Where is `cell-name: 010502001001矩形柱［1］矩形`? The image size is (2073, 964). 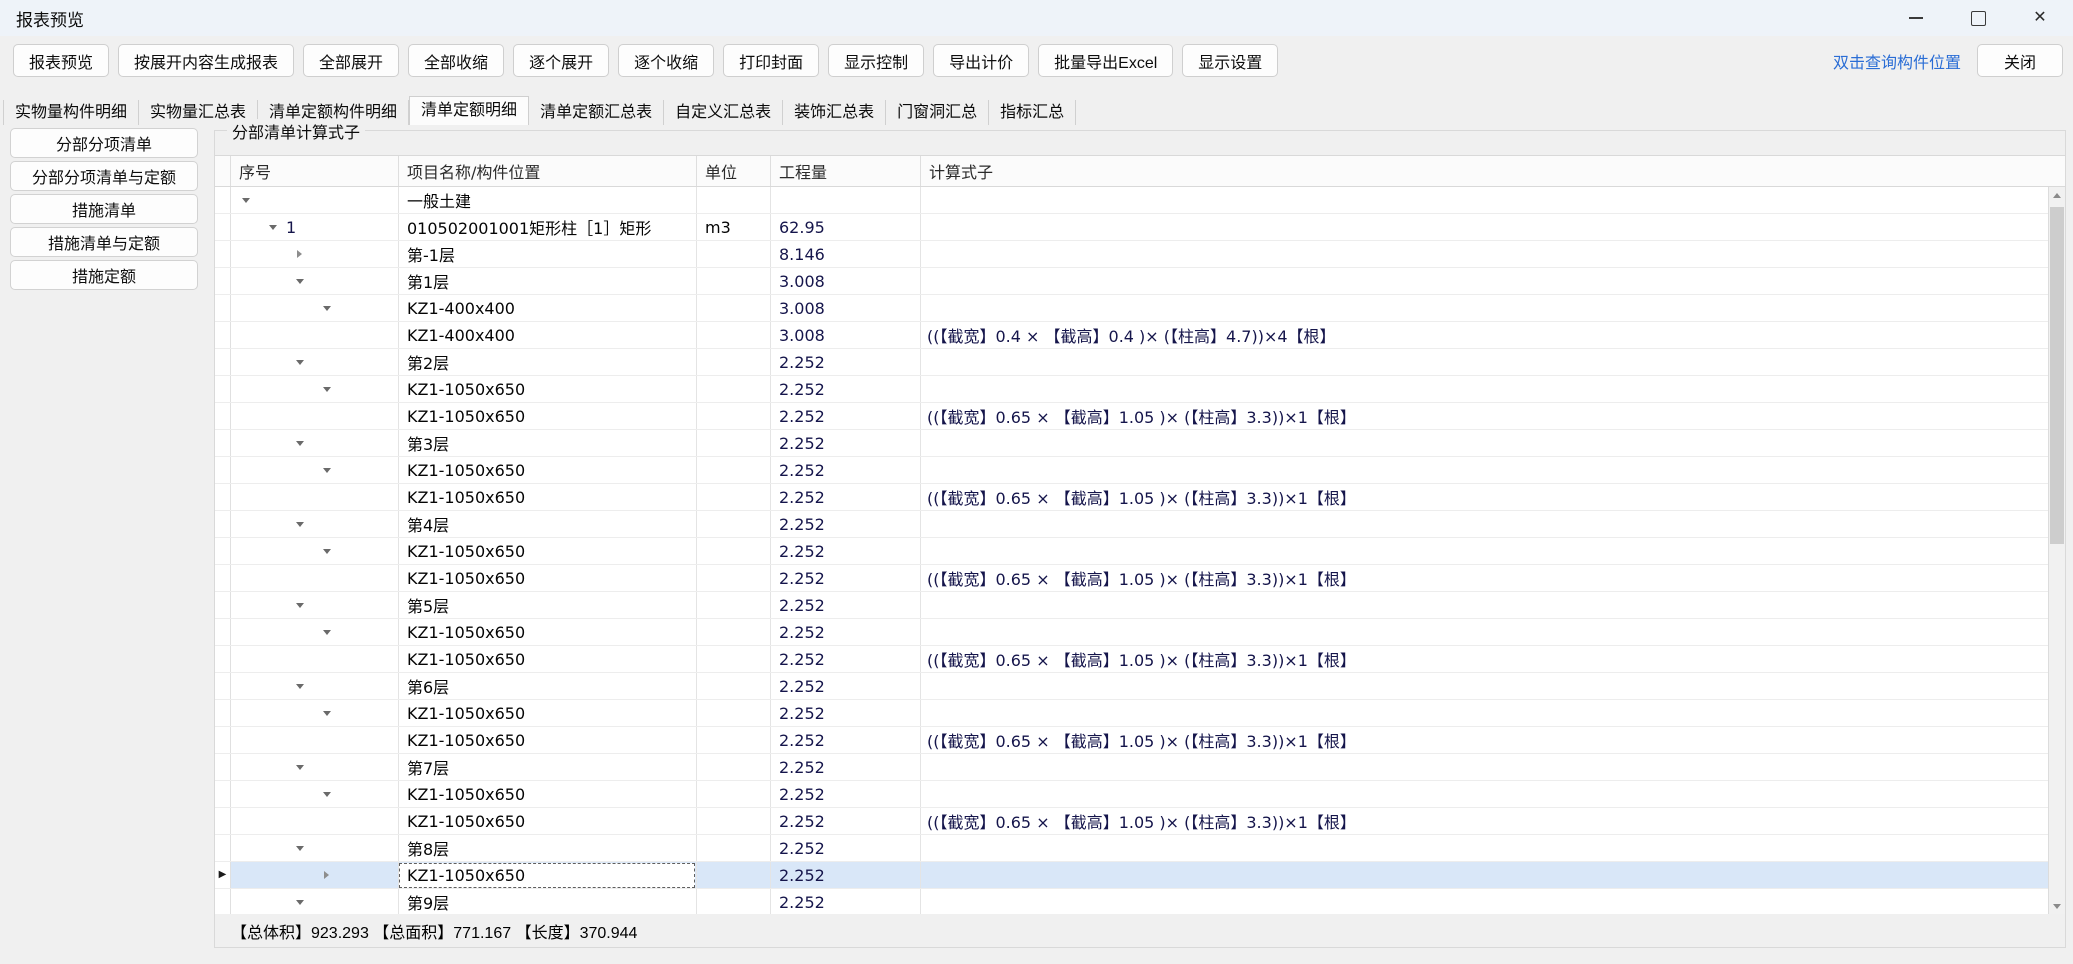 cell-name: 010502001001矩形柱［1］矩形 is located at coordinates (548, 227).